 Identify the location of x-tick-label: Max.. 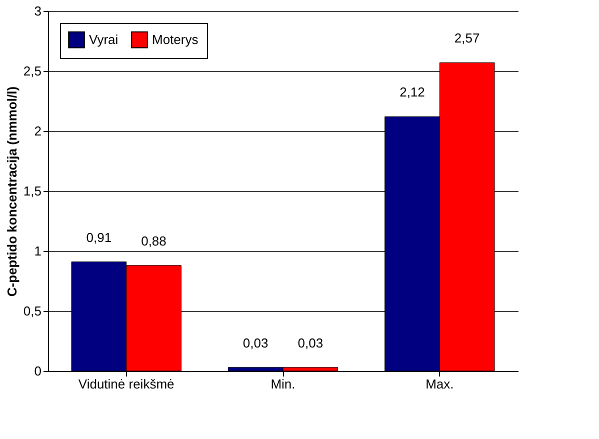
(440, 384).